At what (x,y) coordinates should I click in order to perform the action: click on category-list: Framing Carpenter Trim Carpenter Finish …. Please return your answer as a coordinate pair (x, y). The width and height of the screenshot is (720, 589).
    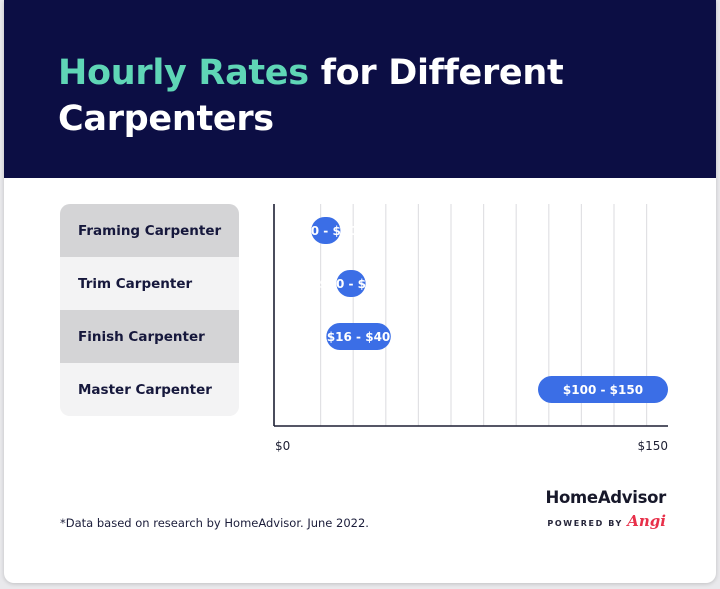
    Looking at the image, I should click on (149, 310).